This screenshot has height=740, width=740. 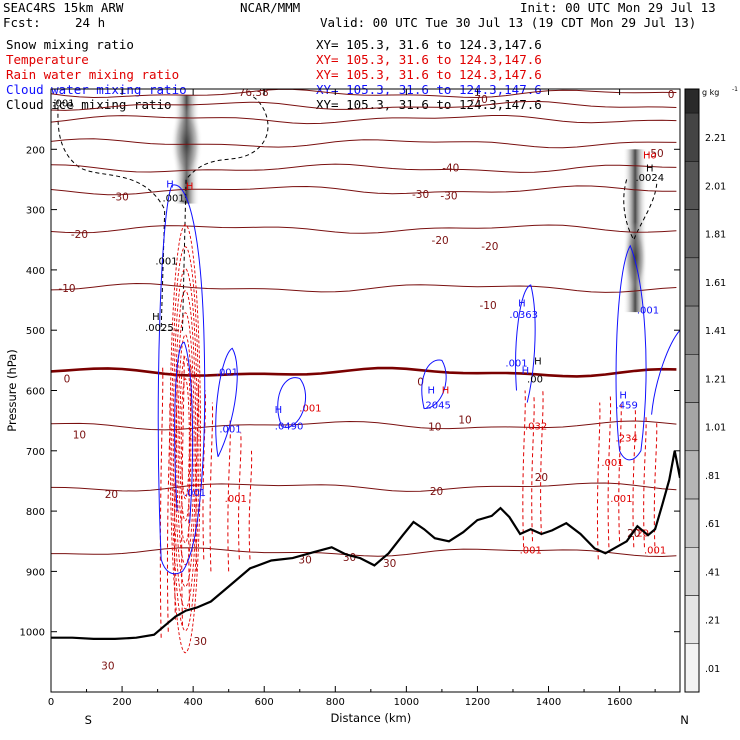 I want to click on colorbar-level-label: .81, so click(x=712, y=476).